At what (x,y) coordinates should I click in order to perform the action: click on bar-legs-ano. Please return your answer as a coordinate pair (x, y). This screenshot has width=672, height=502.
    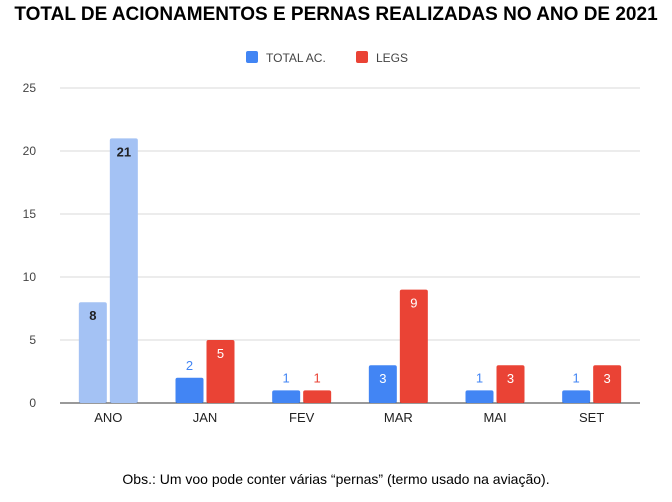
    Looking at the image, I should click on (123, 270).